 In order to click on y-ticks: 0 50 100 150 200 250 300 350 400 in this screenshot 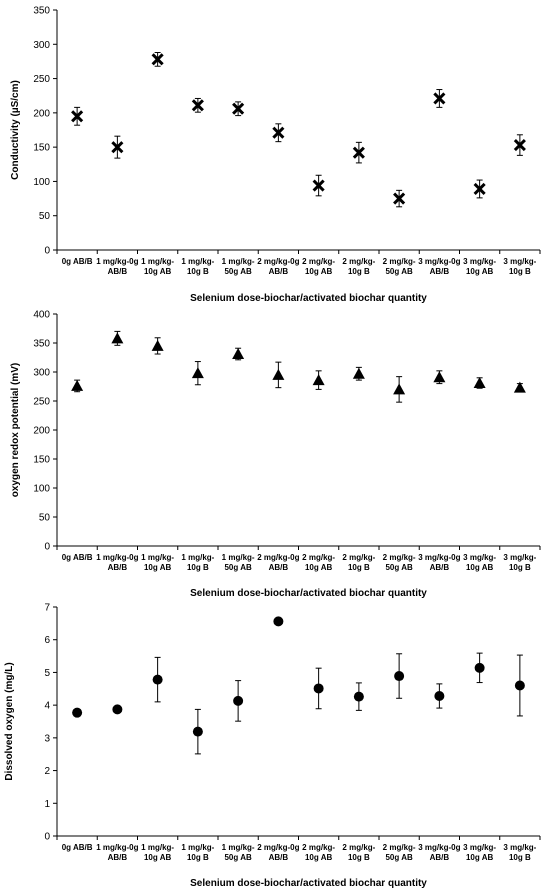, I will do `click(45, 431)`.